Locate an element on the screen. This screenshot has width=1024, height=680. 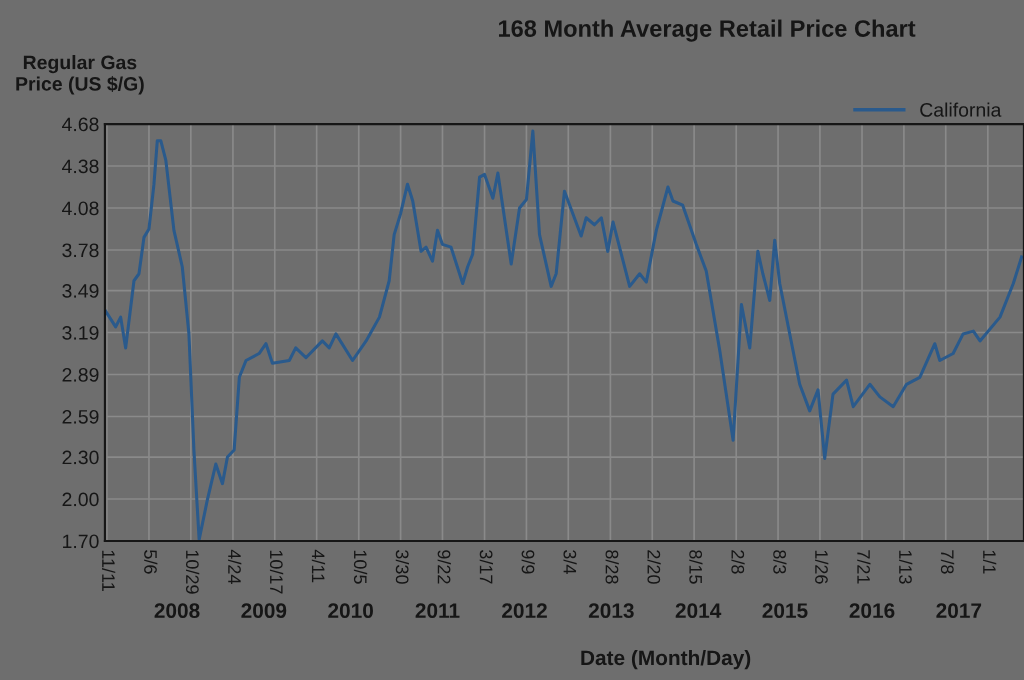
x2-tick-label: 2008 is located at coordinates (177, 611).